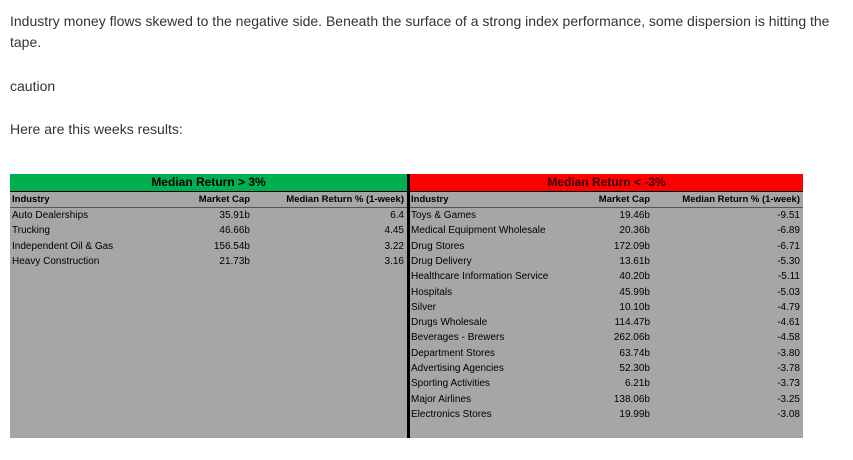  What do you see at coordinates (231, 246) in the screenshot?
I see `market-cap-cell: 156.54b` at bounding box center [231, 246].